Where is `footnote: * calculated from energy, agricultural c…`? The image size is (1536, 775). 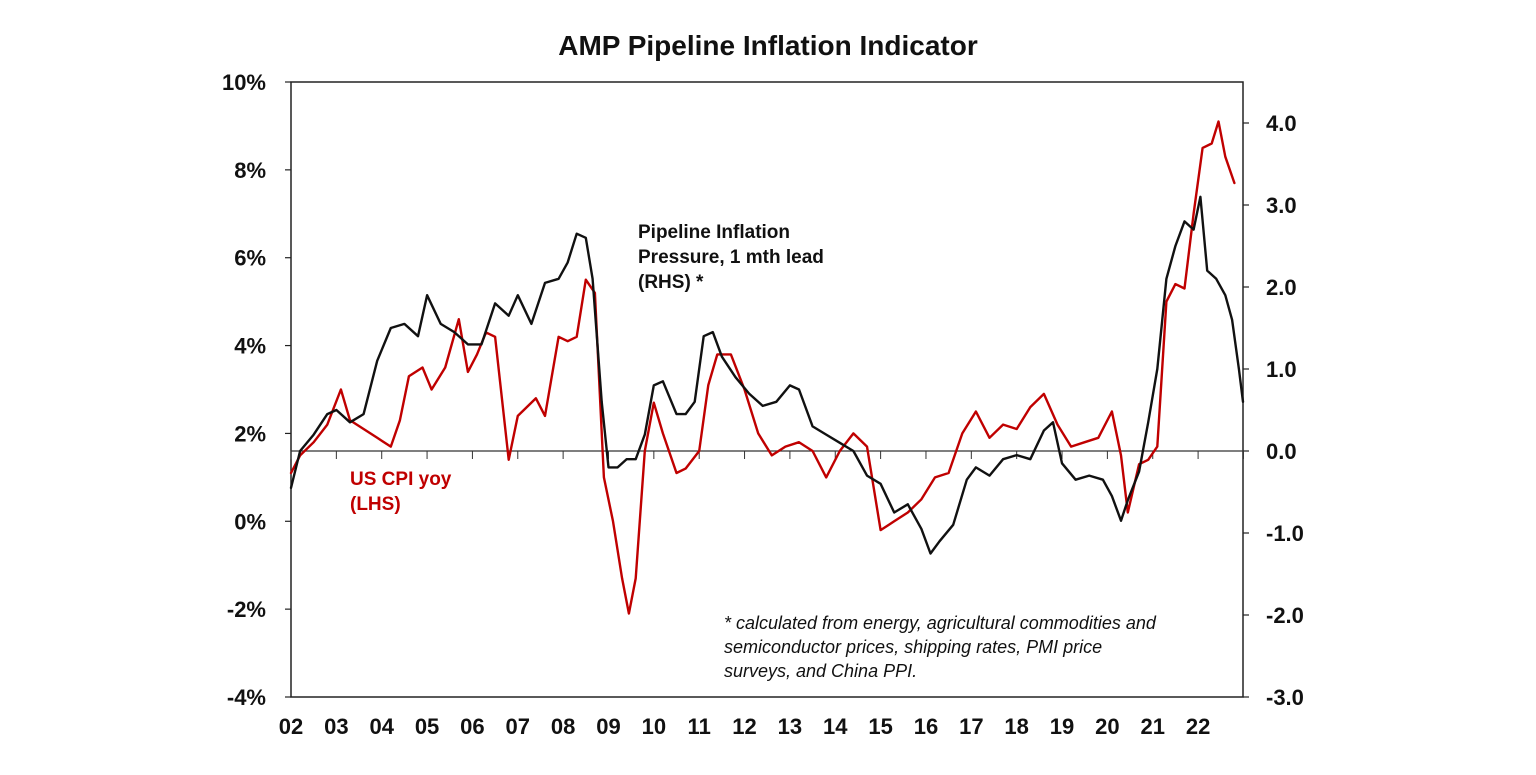 footnote: * calculated from energy, agricultural c… is located at coordinates (942, 647).